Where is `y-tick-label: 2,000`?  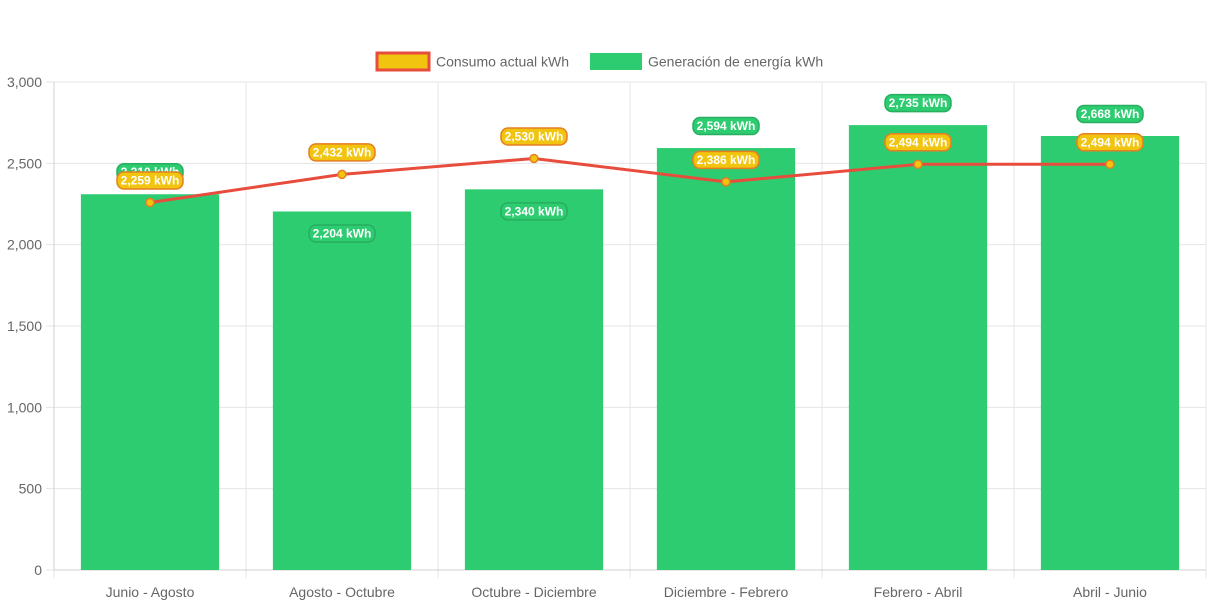 y-tick-label: 2,000 is located at coordinates (24, 245).